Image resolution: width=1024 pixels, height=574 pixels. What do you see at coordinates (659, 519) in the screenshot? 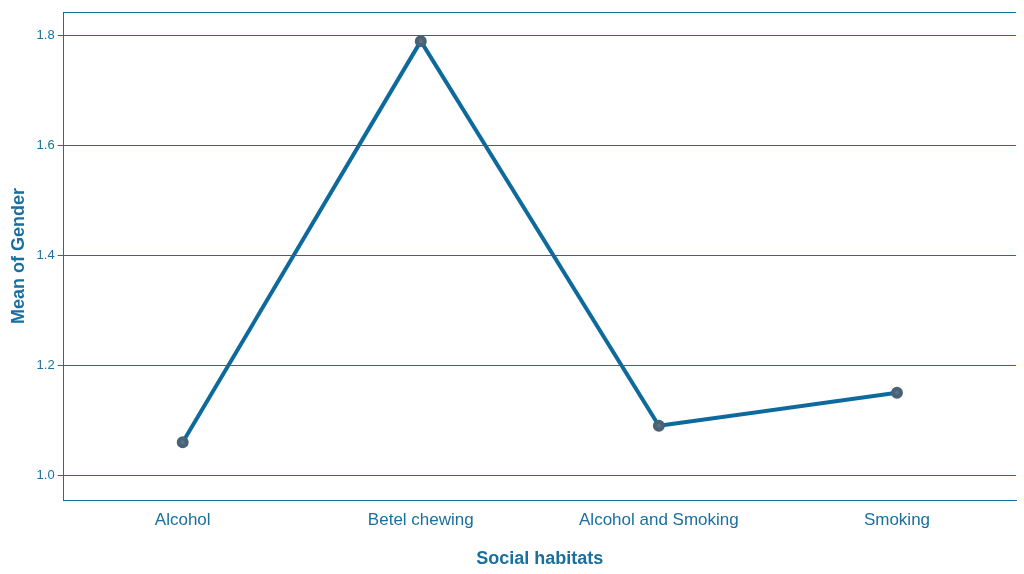
I see `x-tick-label: Alcohol and Smoking` at bounding box center [659, 519].